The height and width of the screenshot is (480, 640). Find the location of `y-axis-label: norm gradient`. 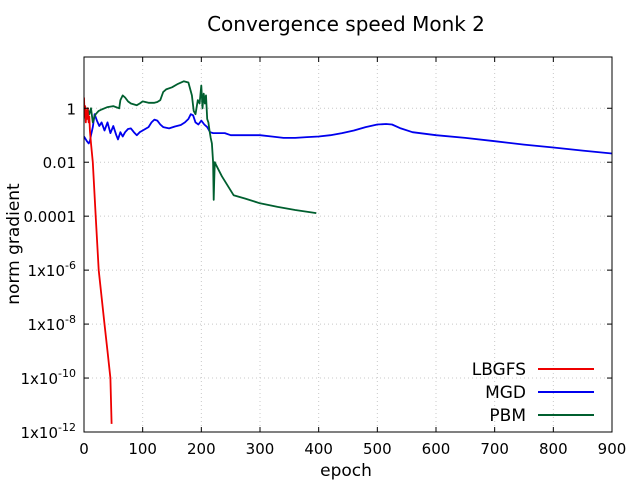

y-axis-label: norm gradient is located at coordinates (14, 244).